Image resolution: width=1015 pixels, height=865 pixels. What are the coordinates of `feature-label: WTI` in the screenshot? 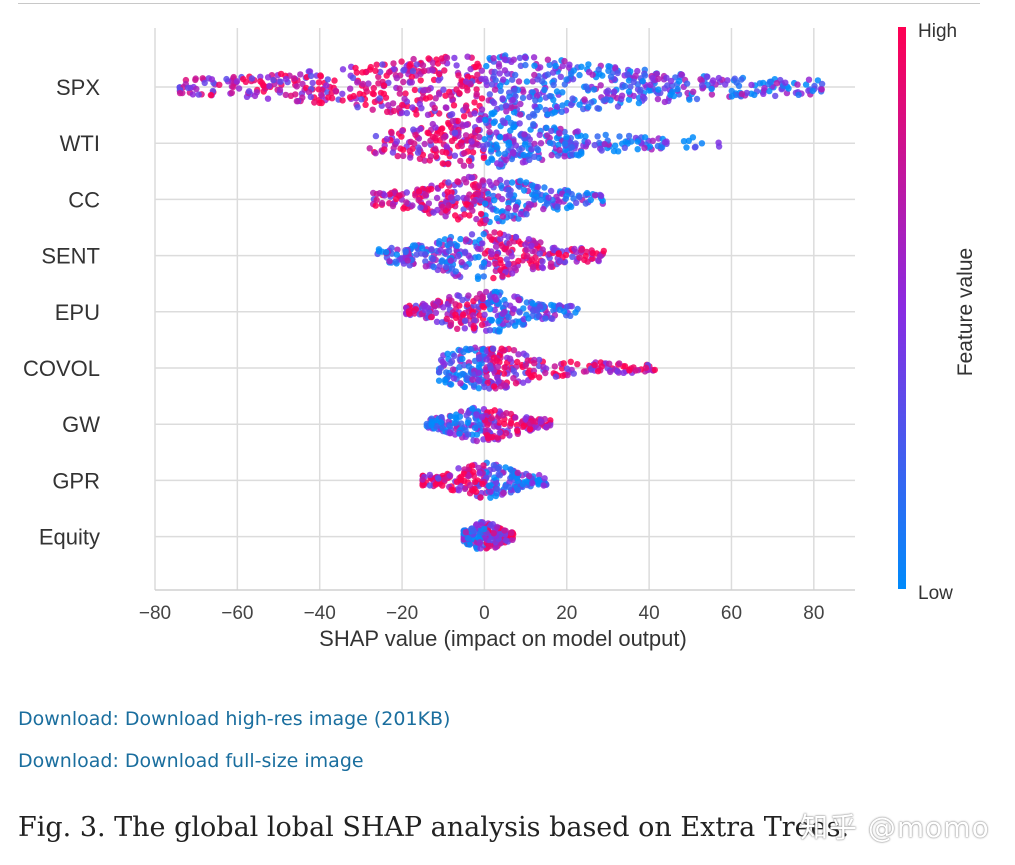 It's located at (80, 143).